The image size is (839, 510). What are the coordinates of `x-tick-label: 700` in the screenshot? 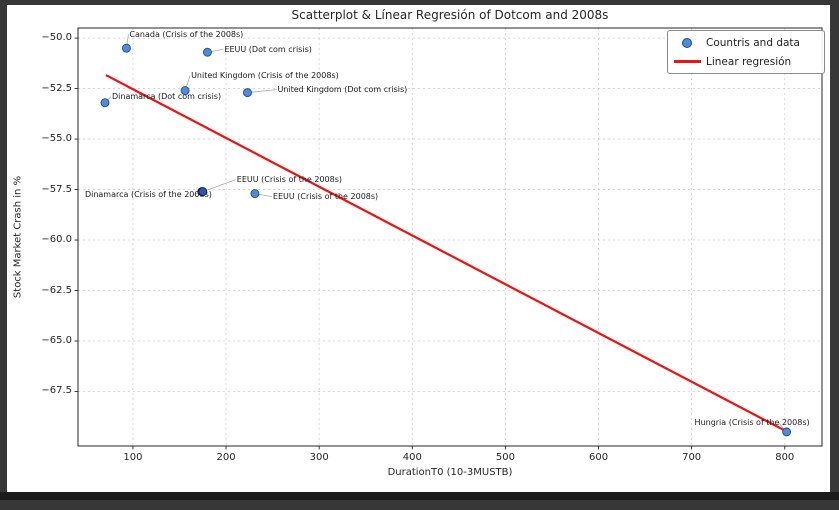 It's located at (692, 457).